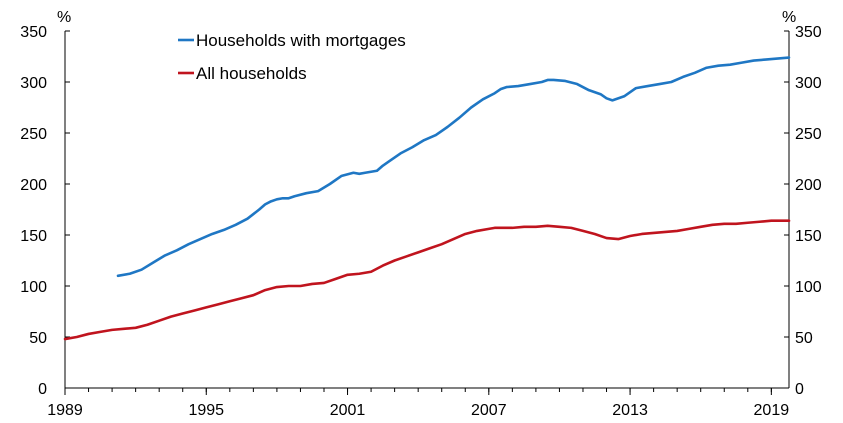 The height and width of the screenshot is (423, 843). I want to click on left-axis-unit-label: %, so click(64, 17).